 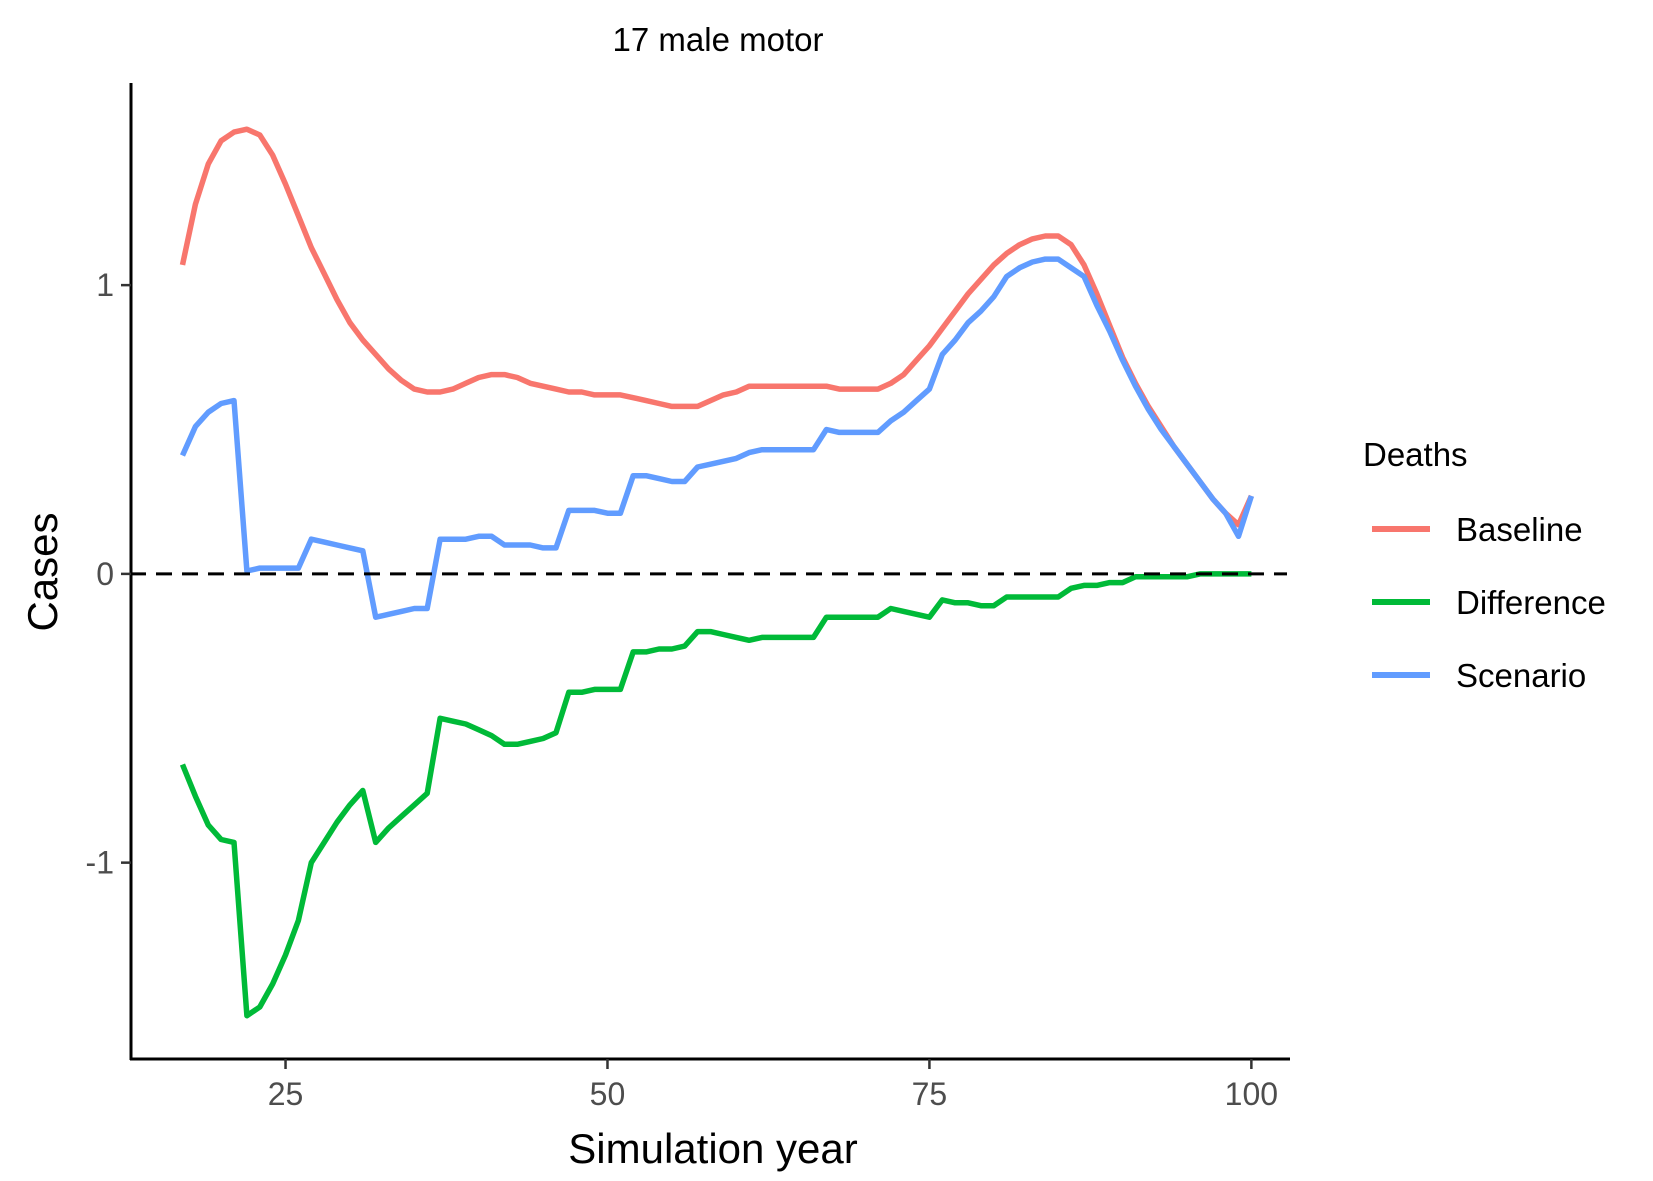 I want to click on chart-title: 17 male motor, so click(x=718, y=39).